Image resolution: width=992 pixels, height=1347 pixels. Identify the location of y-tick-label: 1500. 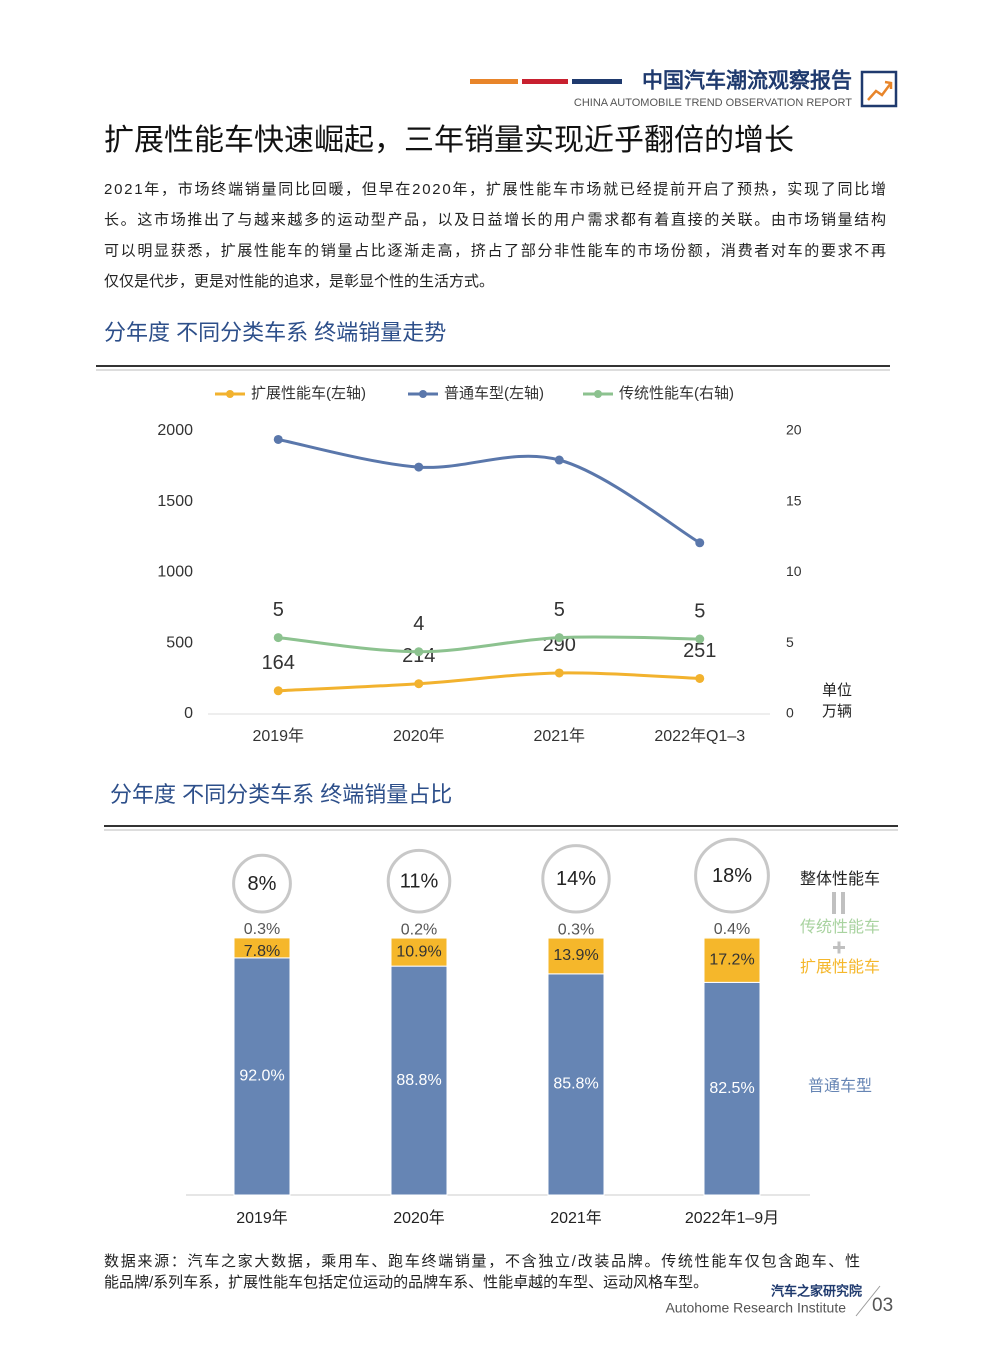
(175, 501).